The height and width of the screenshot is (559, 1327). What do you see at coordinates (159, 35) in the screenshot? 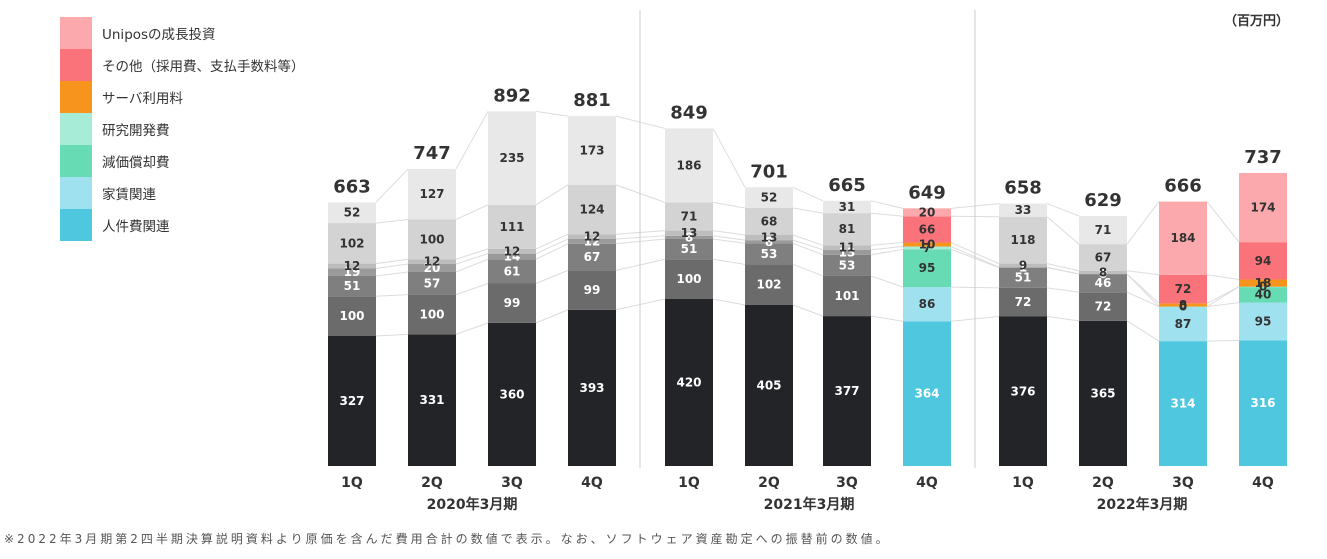
I see `legend-label: Uniposの成長投資` at bounding box center [159, 35].